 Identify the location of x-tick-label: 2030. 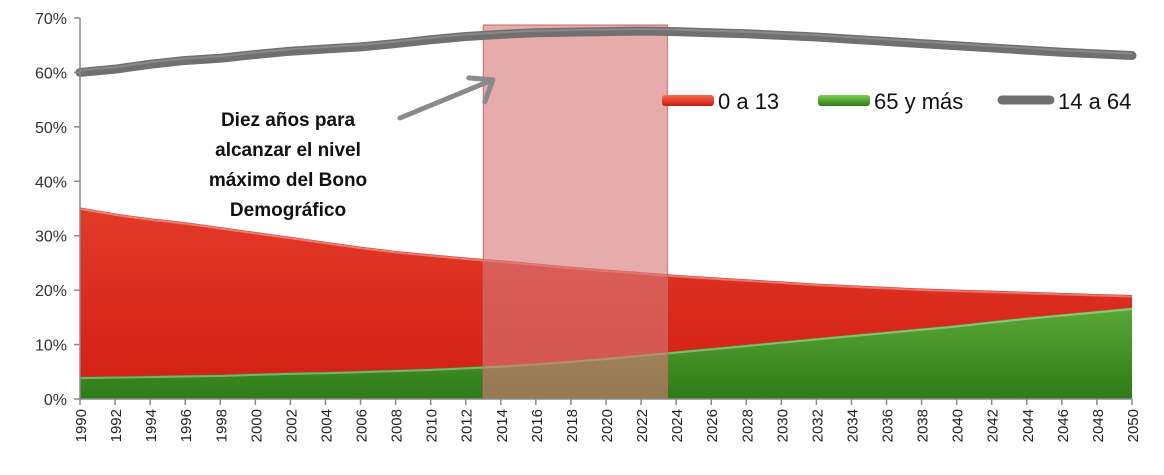
(782, 425).